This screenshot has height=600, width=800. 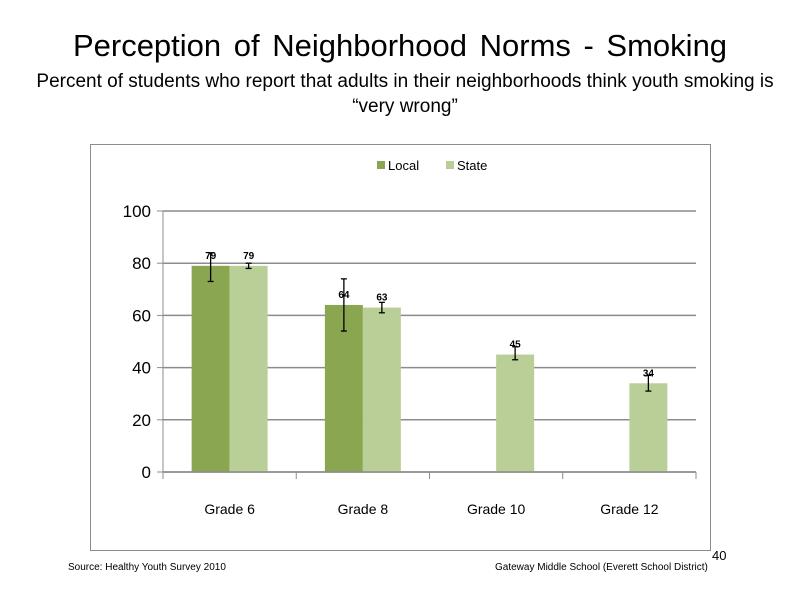 What do you see at coordinates (141, 263) in the screenshot?
I see `y-tick-label: 80` at bounding box center [141, 263].